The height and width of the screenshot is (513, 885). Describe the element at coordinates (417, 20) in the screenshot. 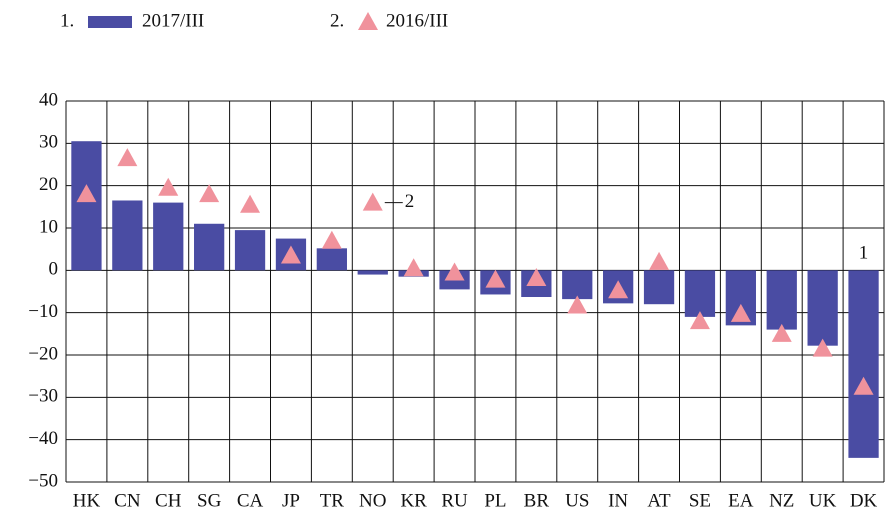

I see `legend-label: 2016/III` at that location.